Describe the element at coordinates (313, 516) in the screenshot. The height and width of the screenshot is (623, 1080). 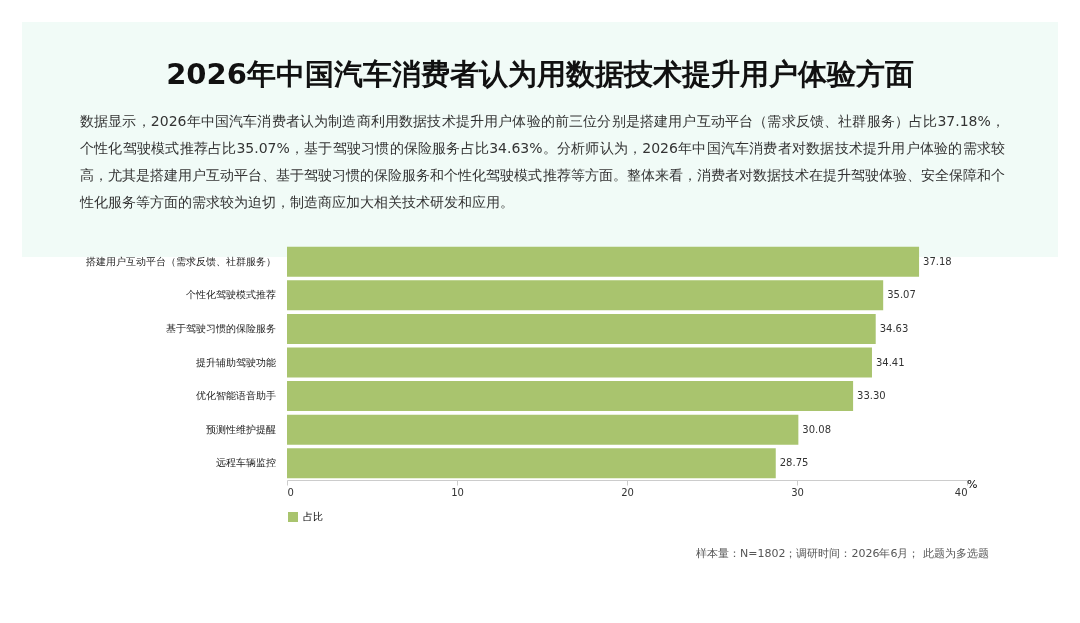
I see `legend-label: 占比` at that location.